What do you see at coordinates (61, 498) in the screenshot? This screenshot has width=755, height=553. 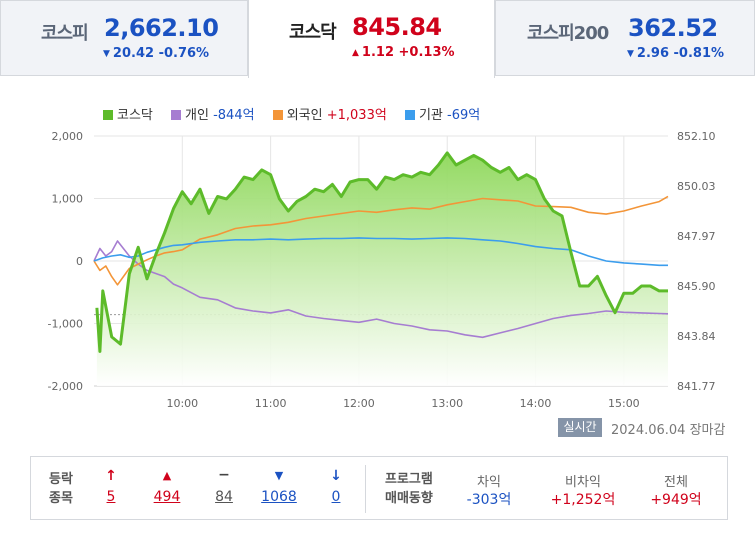 I see `breadth-title-line2: 종목` at bounding box center [61, 498].